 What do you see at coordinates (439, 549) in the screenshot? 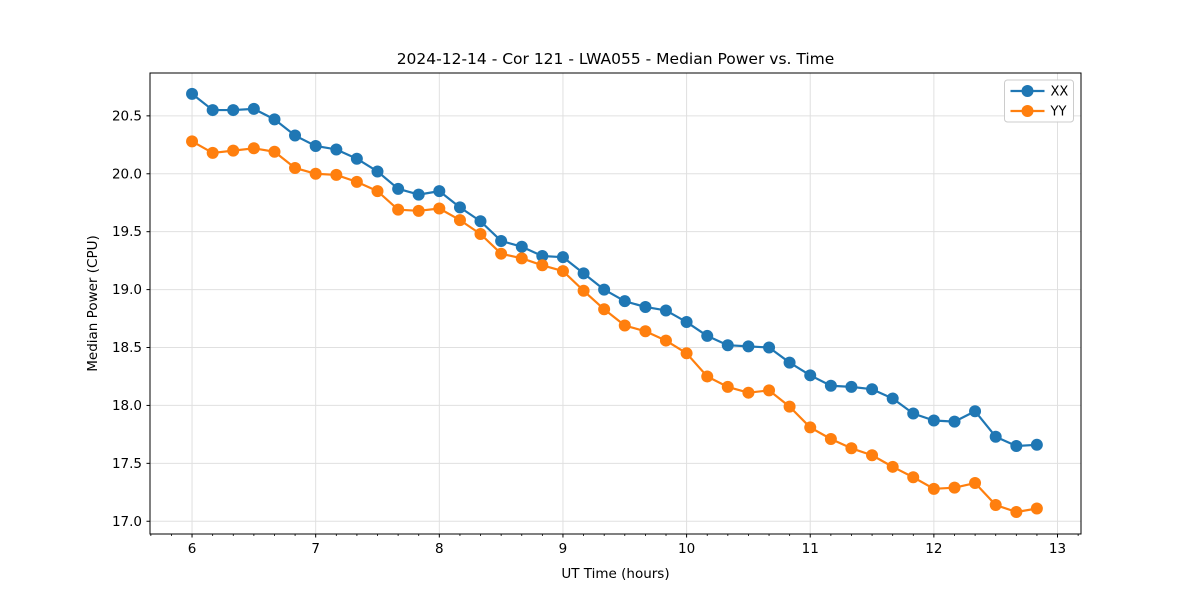
I see `x-tick-label: 8` at bounding box center [439, 549].